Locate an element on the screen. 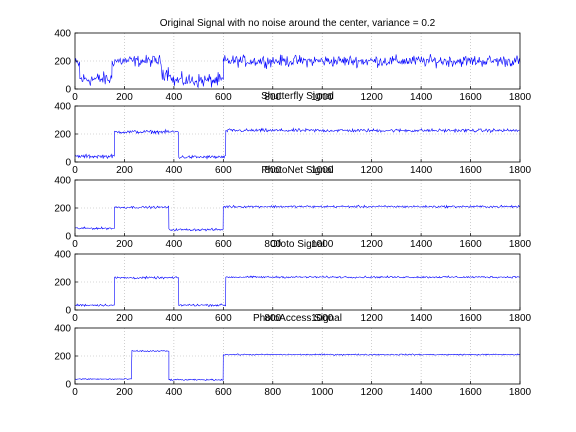  subplot-title: PhotoAccess Signal is located at coordinates (297, 318).